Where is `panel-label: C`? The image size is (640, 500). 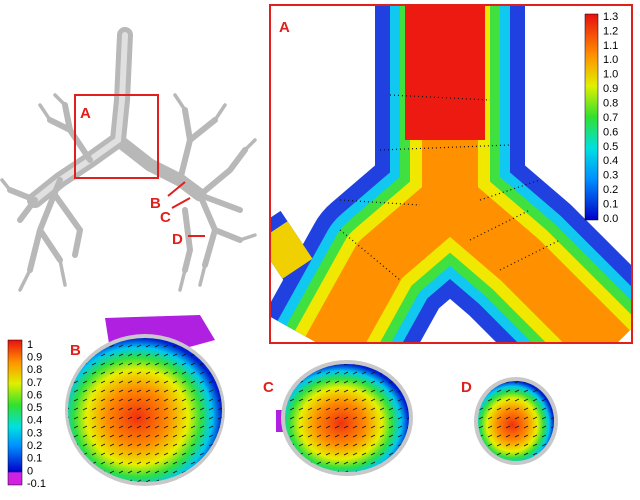
panel-label: C is located at coordinates (268, 387).